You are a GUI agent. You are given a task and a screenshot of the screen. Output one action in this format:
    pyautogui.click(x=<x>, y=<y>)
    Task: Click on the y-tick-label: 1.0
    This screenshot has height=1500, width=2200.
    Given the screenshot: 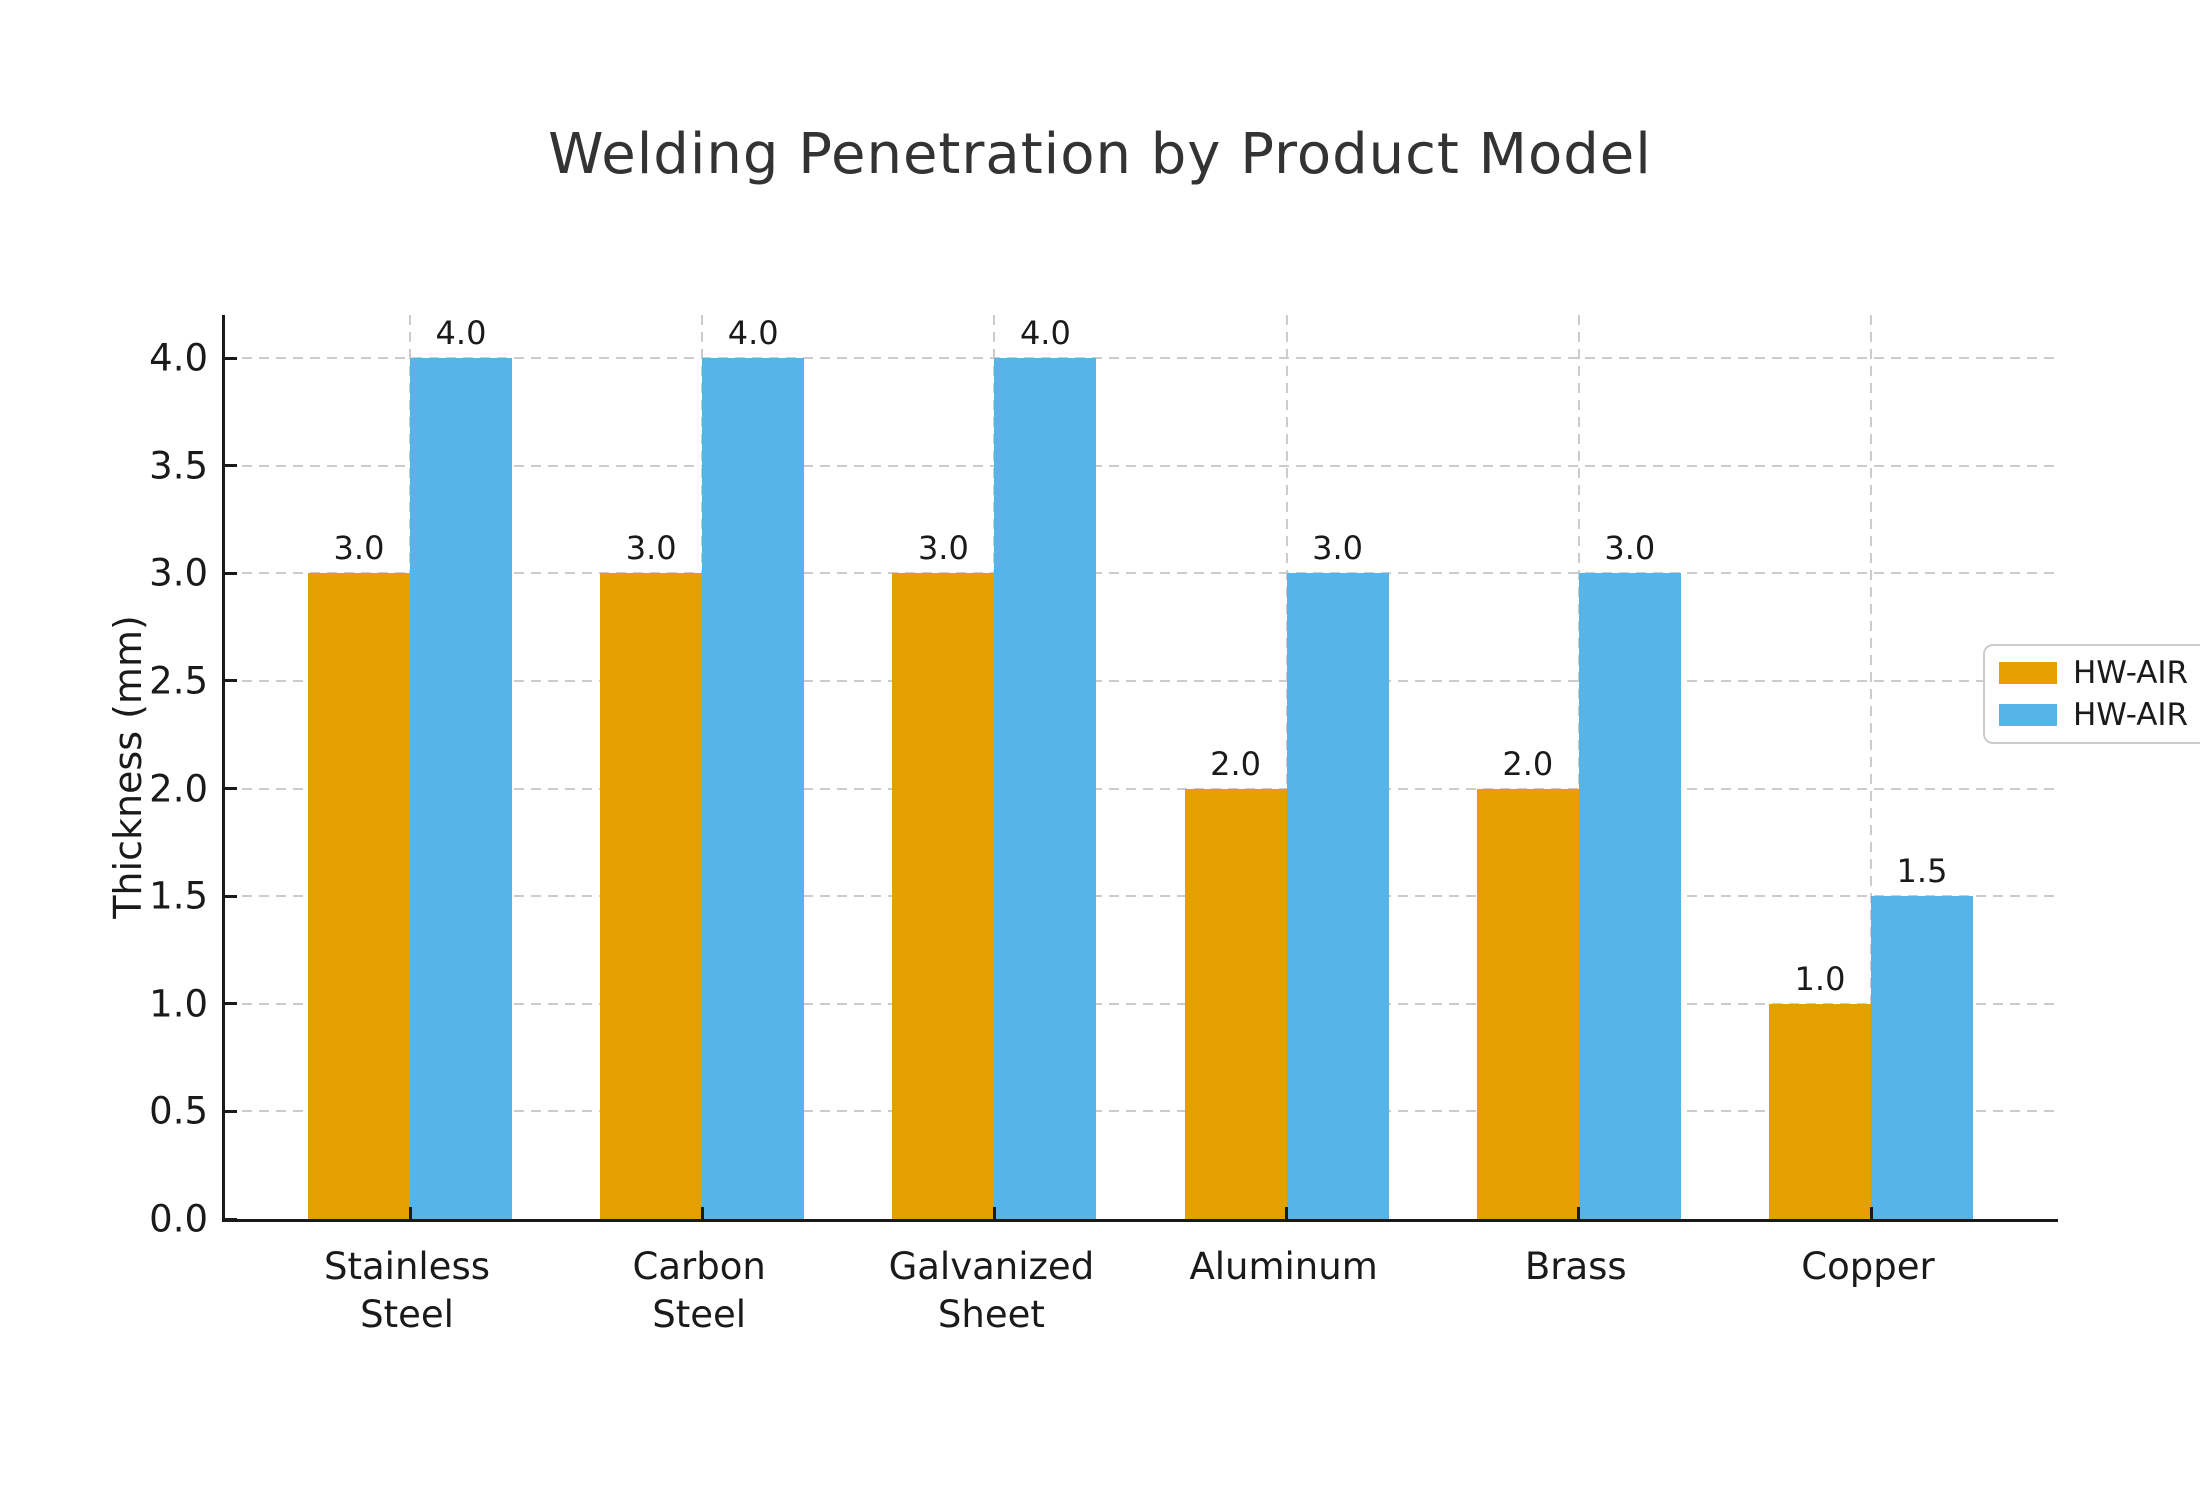 What is the action you would take?
    pyautogui.click(x=178, y=1004)
    